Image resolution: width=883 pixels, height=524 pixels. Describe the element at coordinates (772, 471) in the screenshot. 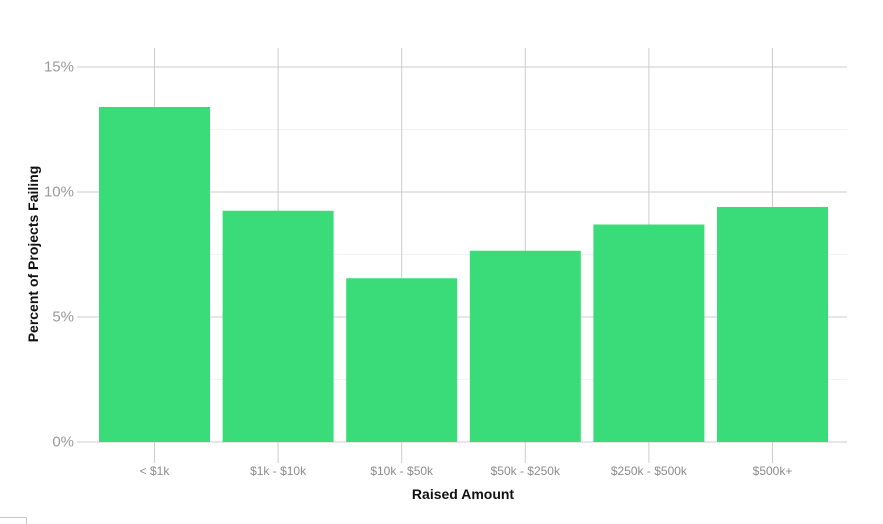

I see `x-tick-label: $500k+` at that location.